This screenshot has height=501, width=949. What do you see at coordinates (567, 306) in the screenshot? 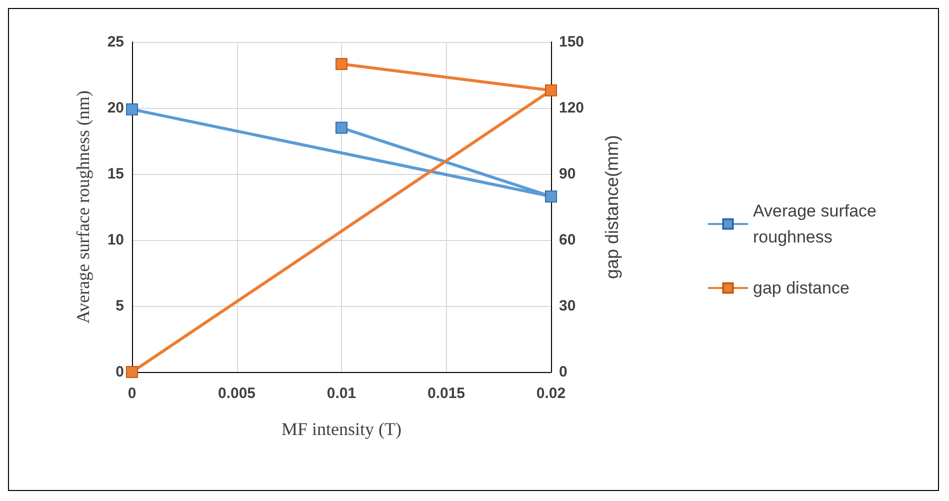
I see `y2-tick-label: 30` at bounding box center [567, 306].